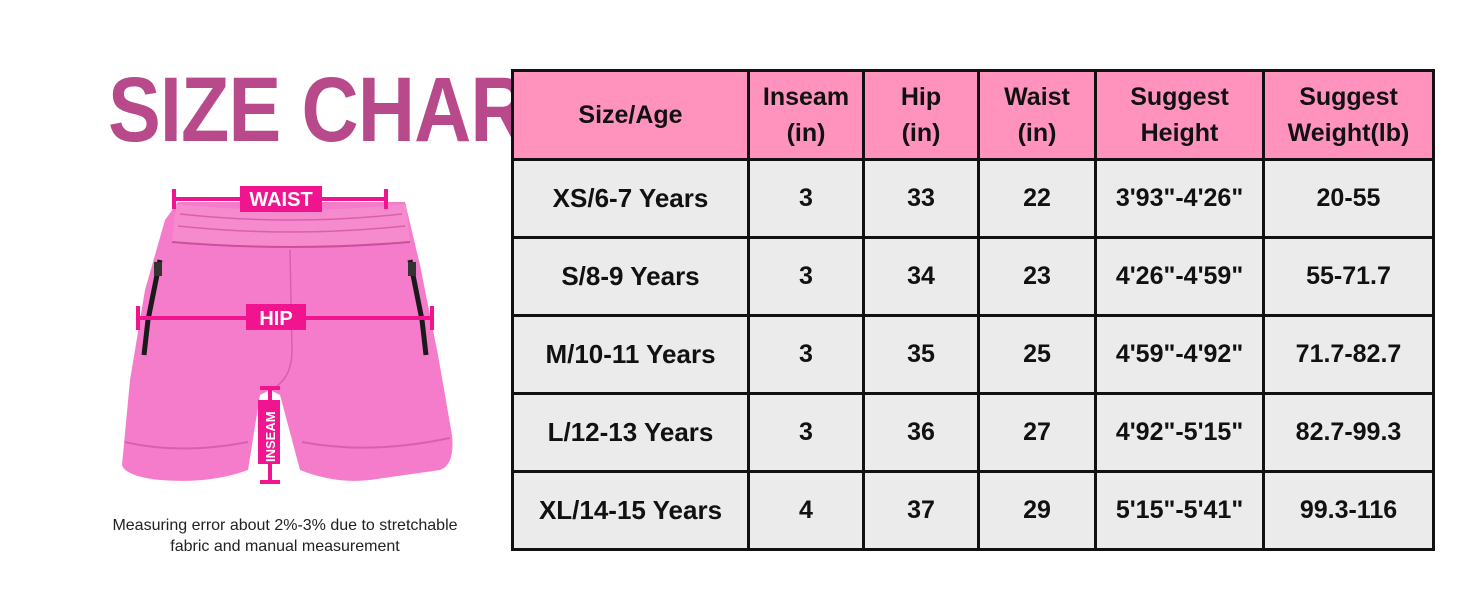 The image size is (1464, 600). What do you see at coordinates (806, 510) in the screenshot?
I see `cell-inseam: 4` at bounding box center [806, 510].